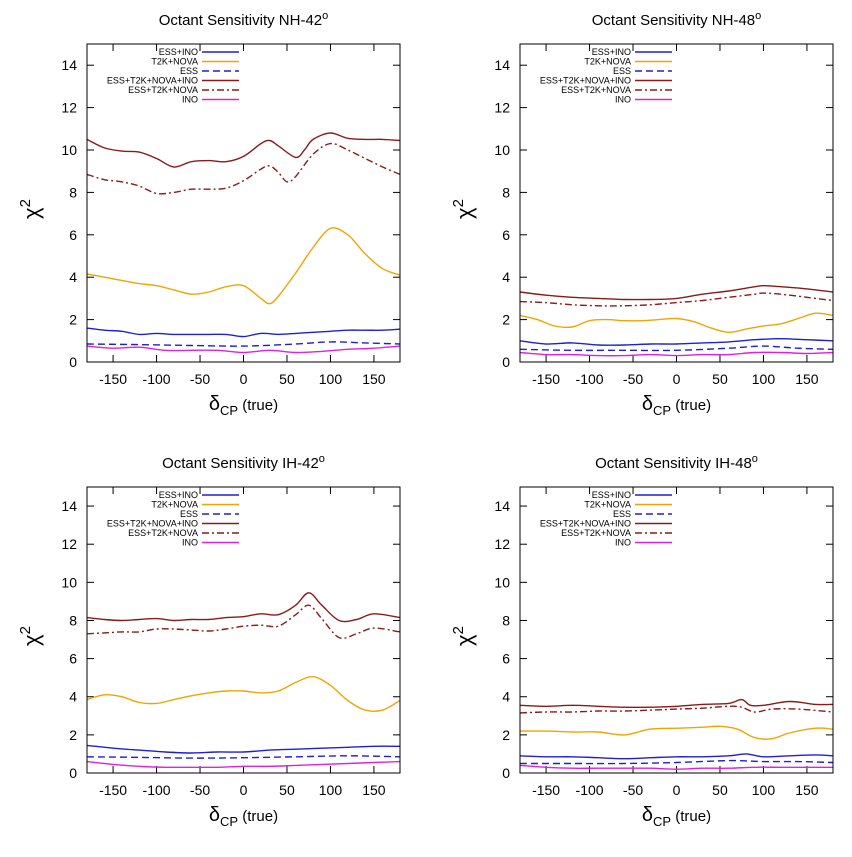  What do you see at coordinates (676, 462) in the screenshot?
I see `chart-title: Octant Sensitivity IH-48o` at bounding box center [676, 462].